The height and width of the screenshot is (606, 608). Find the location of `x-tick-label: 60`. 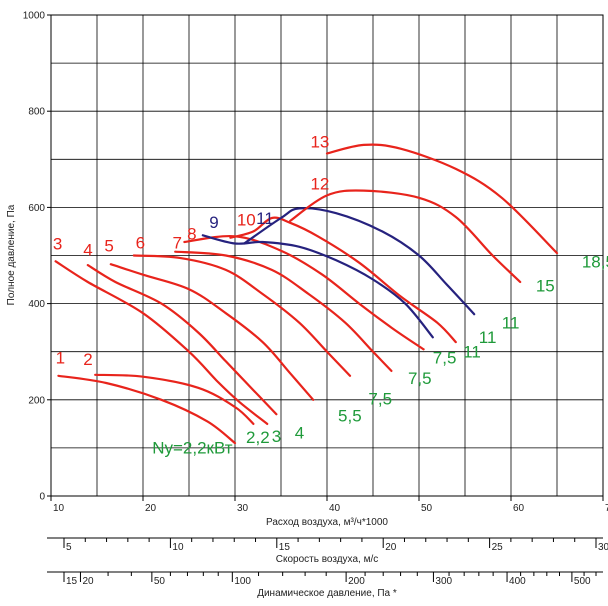

x-tick-label: 60 is located at coordinates (519, 508).